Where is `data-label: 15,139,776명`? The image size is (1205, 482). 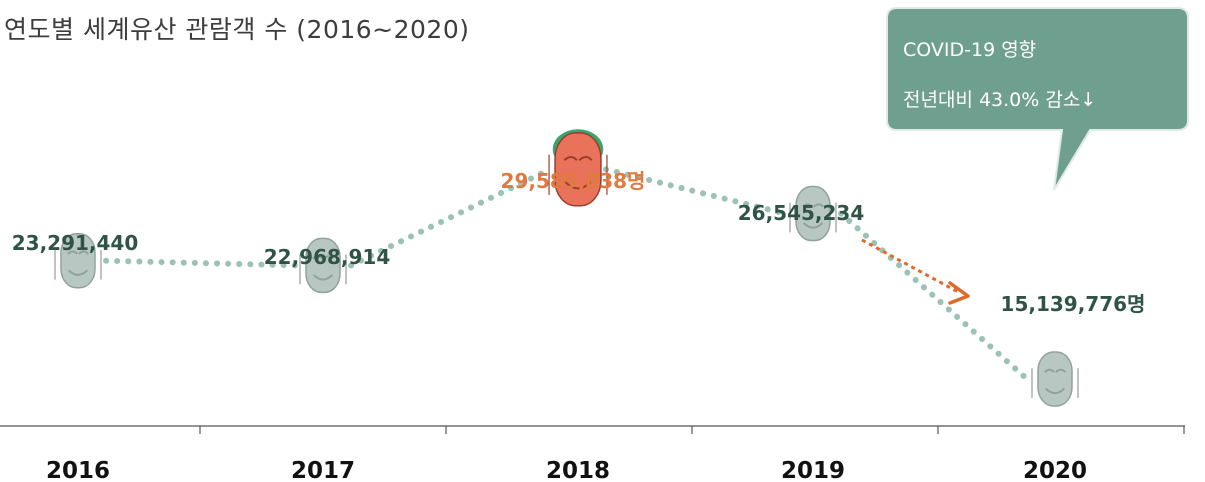
data-label: 15,139,776명 is located at coordinates (1073, 304).